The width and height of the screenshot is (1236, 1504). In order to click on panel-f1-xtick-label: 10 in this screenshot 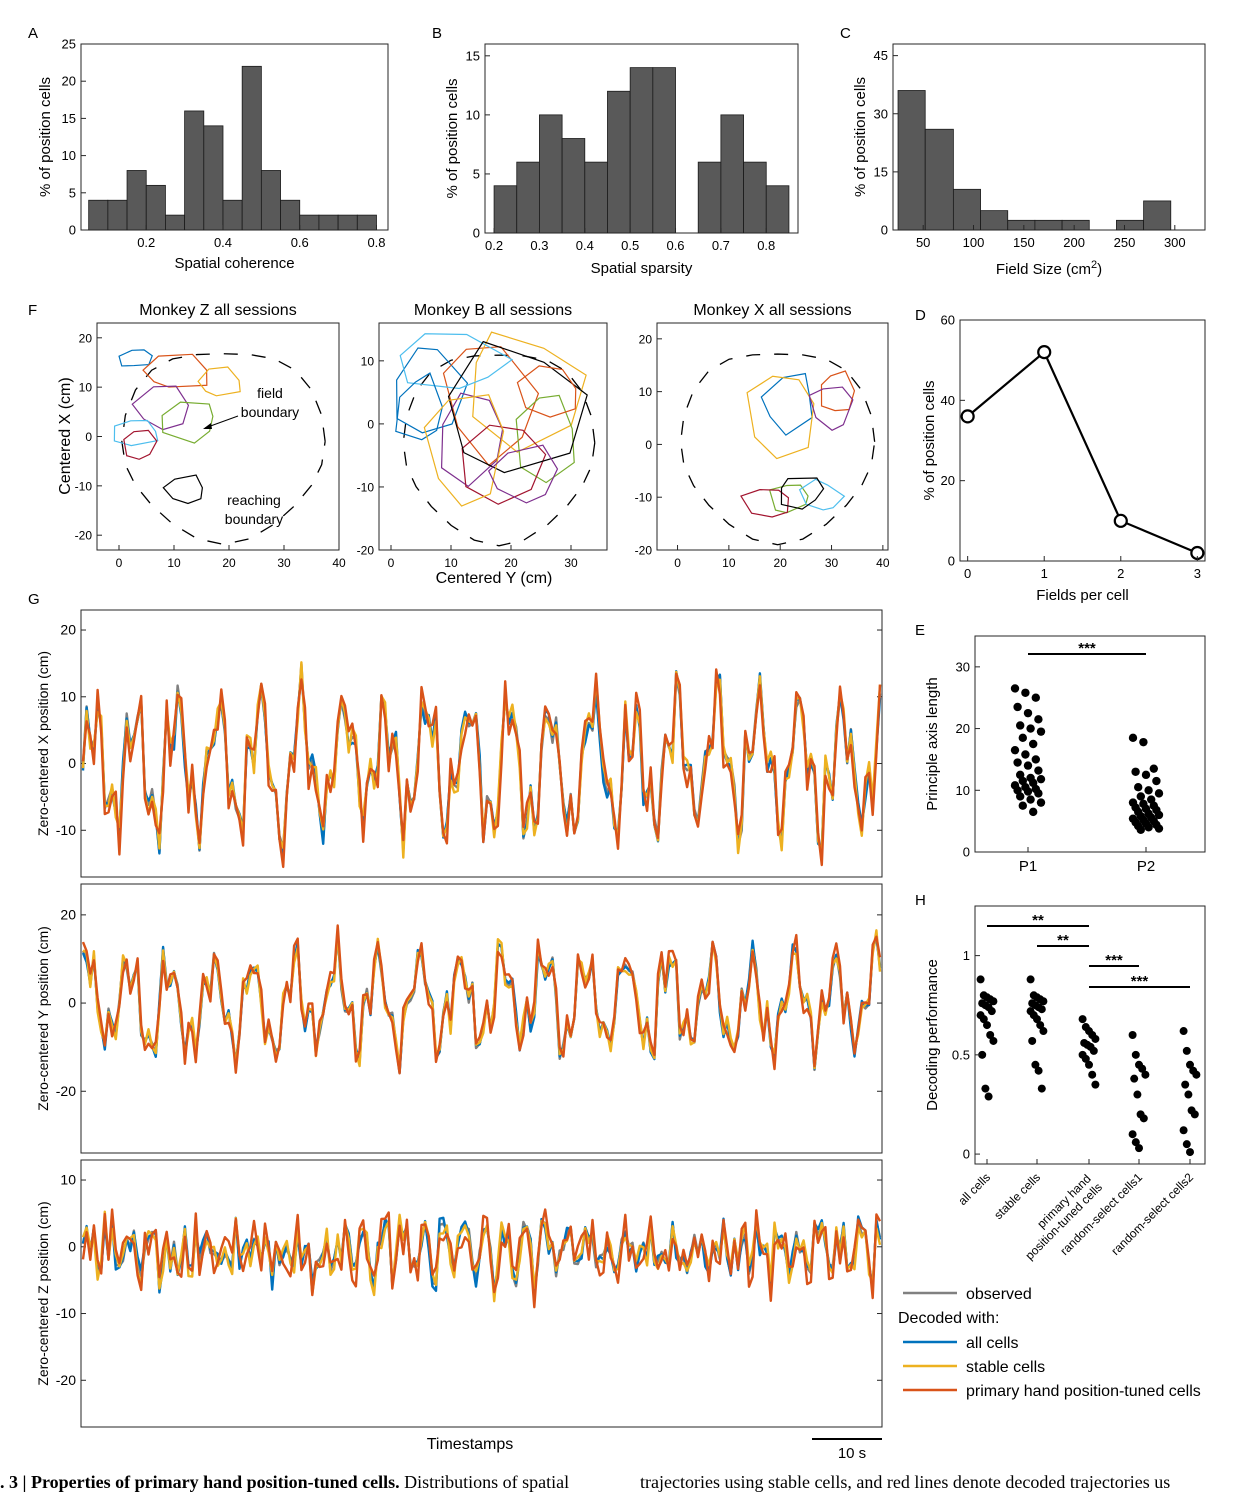, I will do `click(174, 563)`.